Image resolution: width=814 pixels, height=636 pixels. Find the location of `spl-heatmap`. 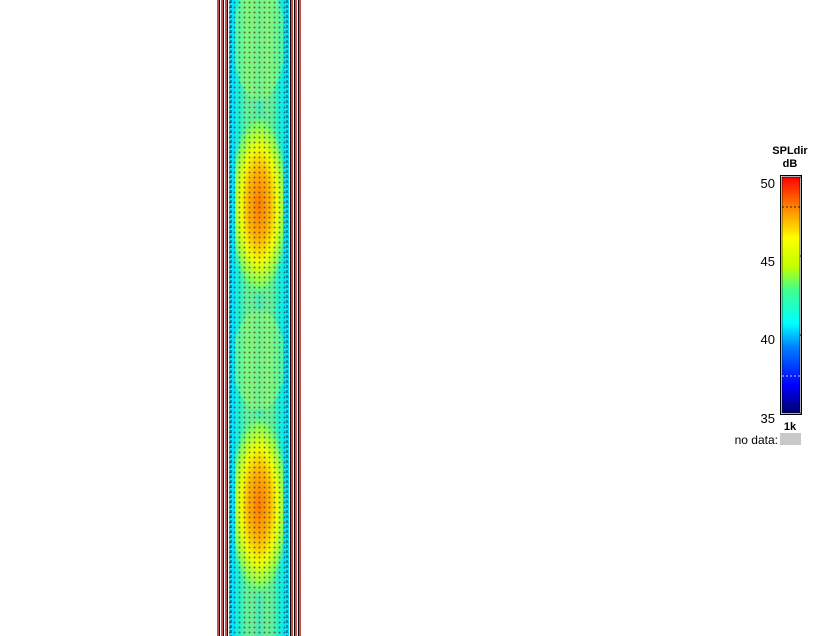

spl-heatmap is located at coordinates (259, 318).